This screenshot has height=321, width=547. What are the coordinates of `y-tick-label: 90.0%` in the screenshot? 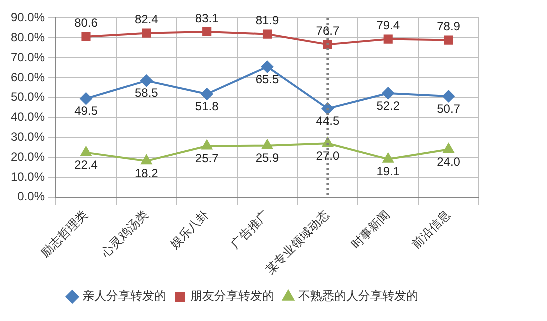 It's located at (28, 17).